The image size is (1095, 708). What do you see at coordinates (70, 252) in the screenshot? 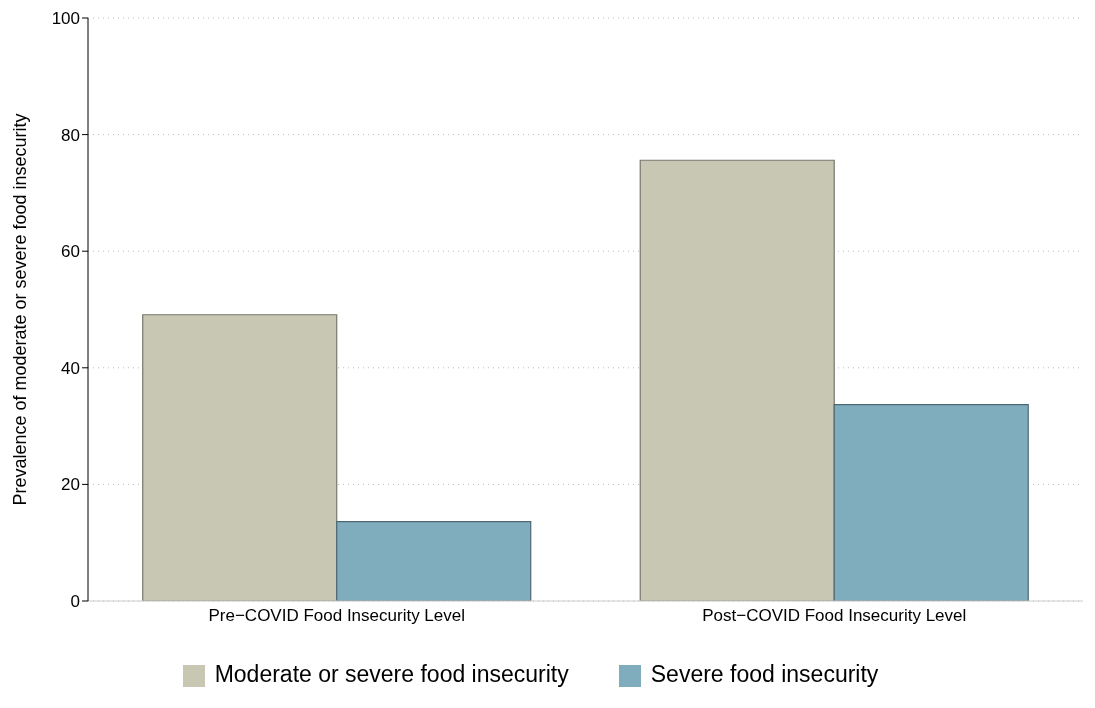
I see `y-tick-label: 60` at bounding box center [70, 252].